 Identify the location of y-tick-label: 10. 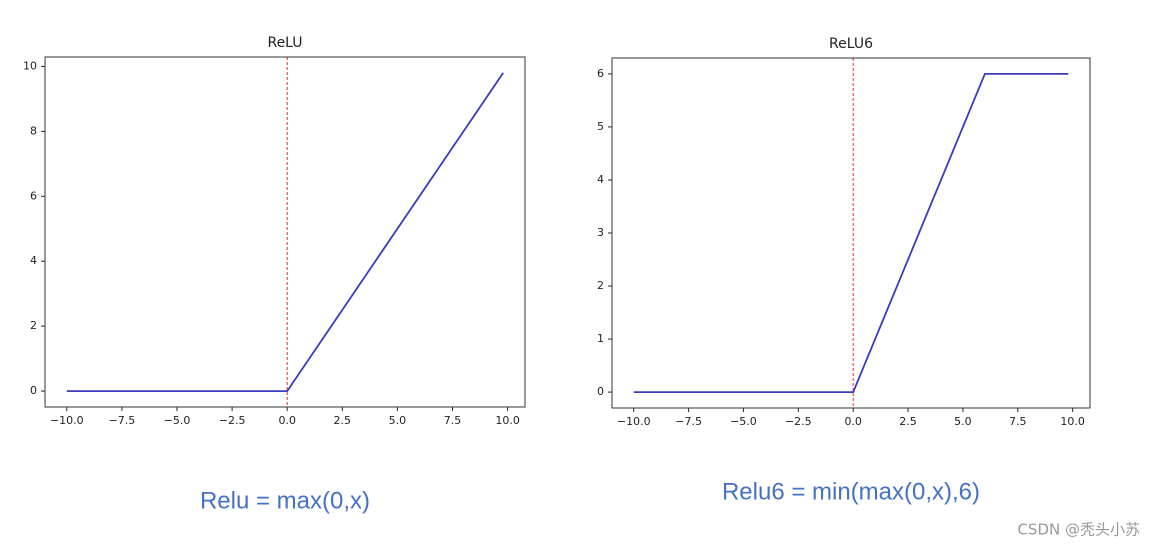
(30, 65).